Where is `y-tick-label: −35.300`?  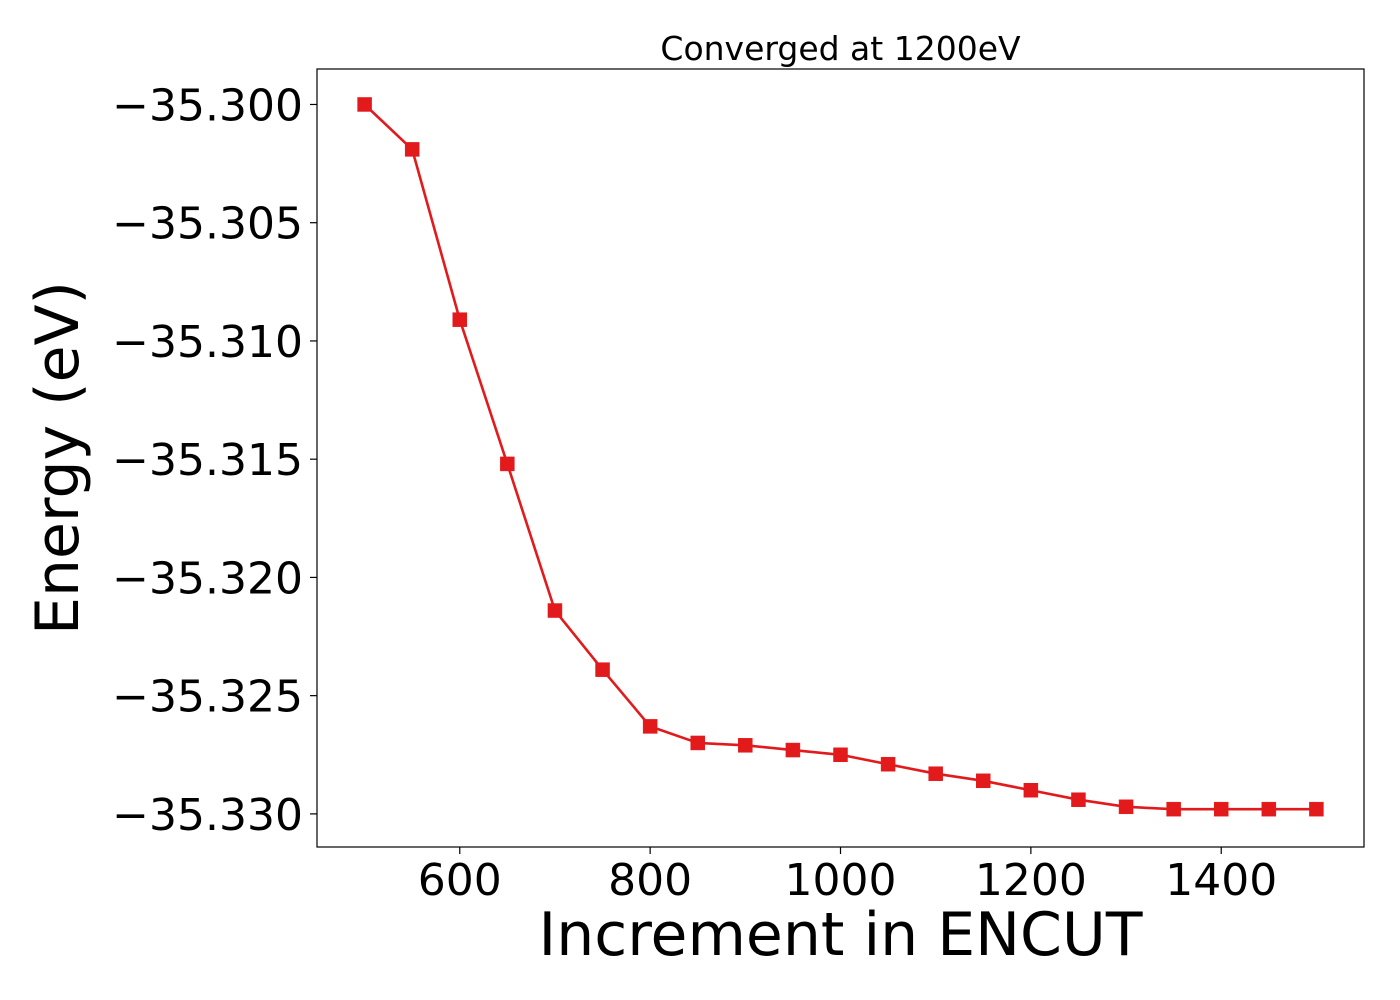 y-tick-label: −35.300 is located at coordinates (207, 105).